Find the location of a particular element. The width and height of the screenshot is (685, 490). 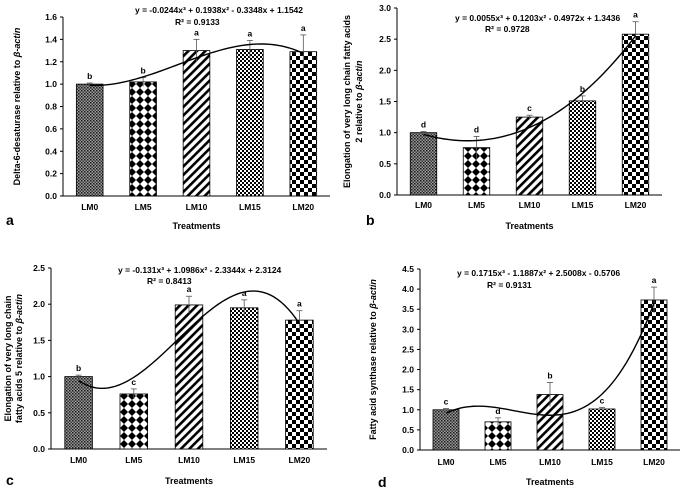

y-axis-title: Fatty acid synthase relative to β-actin is located at coordinates (373, 359).